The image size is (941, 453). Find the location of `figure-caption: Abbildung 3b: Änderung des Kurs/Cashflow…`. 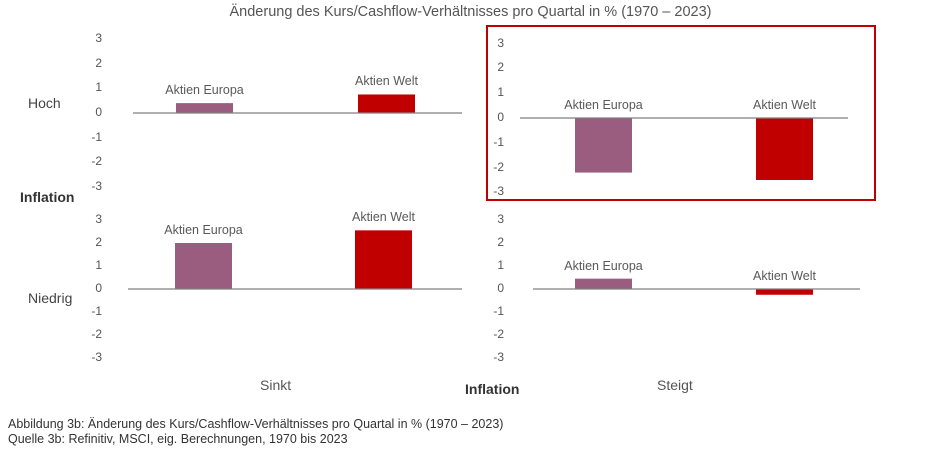

figure-caption: Abbildung 3b: Änderung des Kurs/Cashflow… is located at coordinates (256, 424).